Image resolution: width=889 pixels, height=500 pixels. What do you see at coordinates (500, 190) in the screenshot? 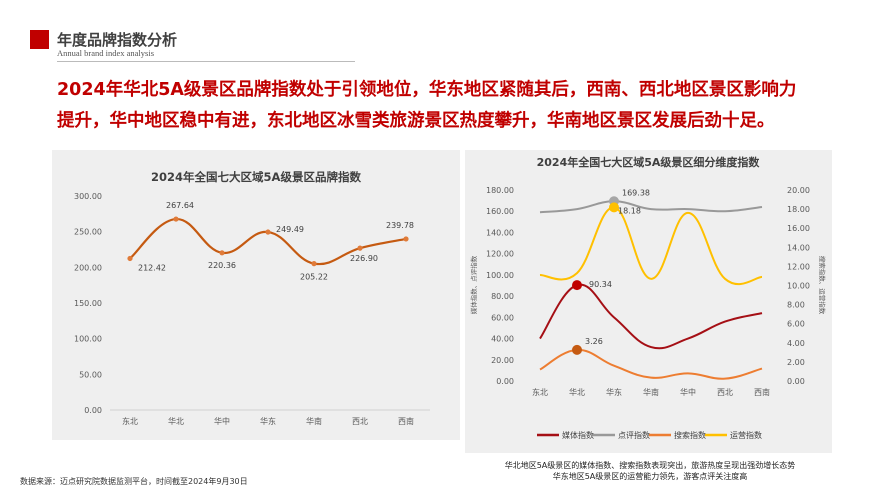
I see `y-tick-label: 180.00` at bounding box center [500, 190].